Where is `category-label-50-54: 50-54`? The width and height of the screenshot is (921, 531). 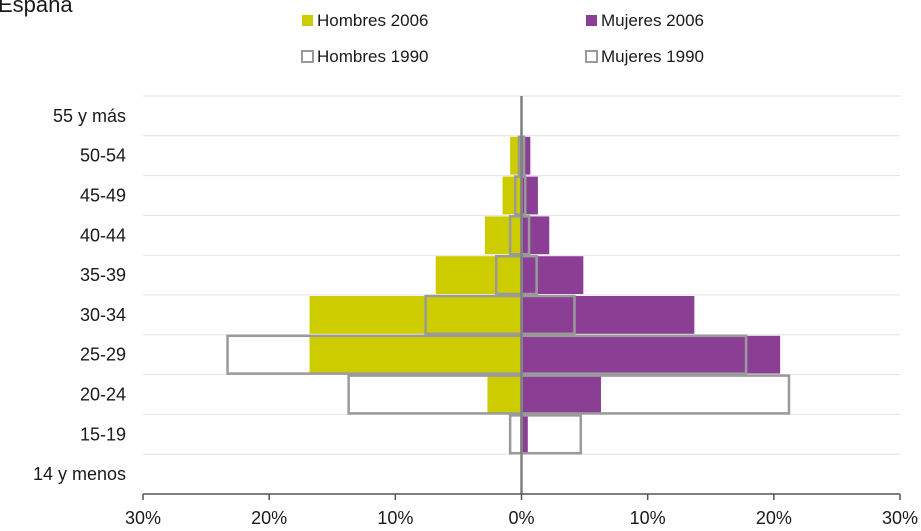 category-label-50-54: 50-54 is located at coordinates (103, 156).